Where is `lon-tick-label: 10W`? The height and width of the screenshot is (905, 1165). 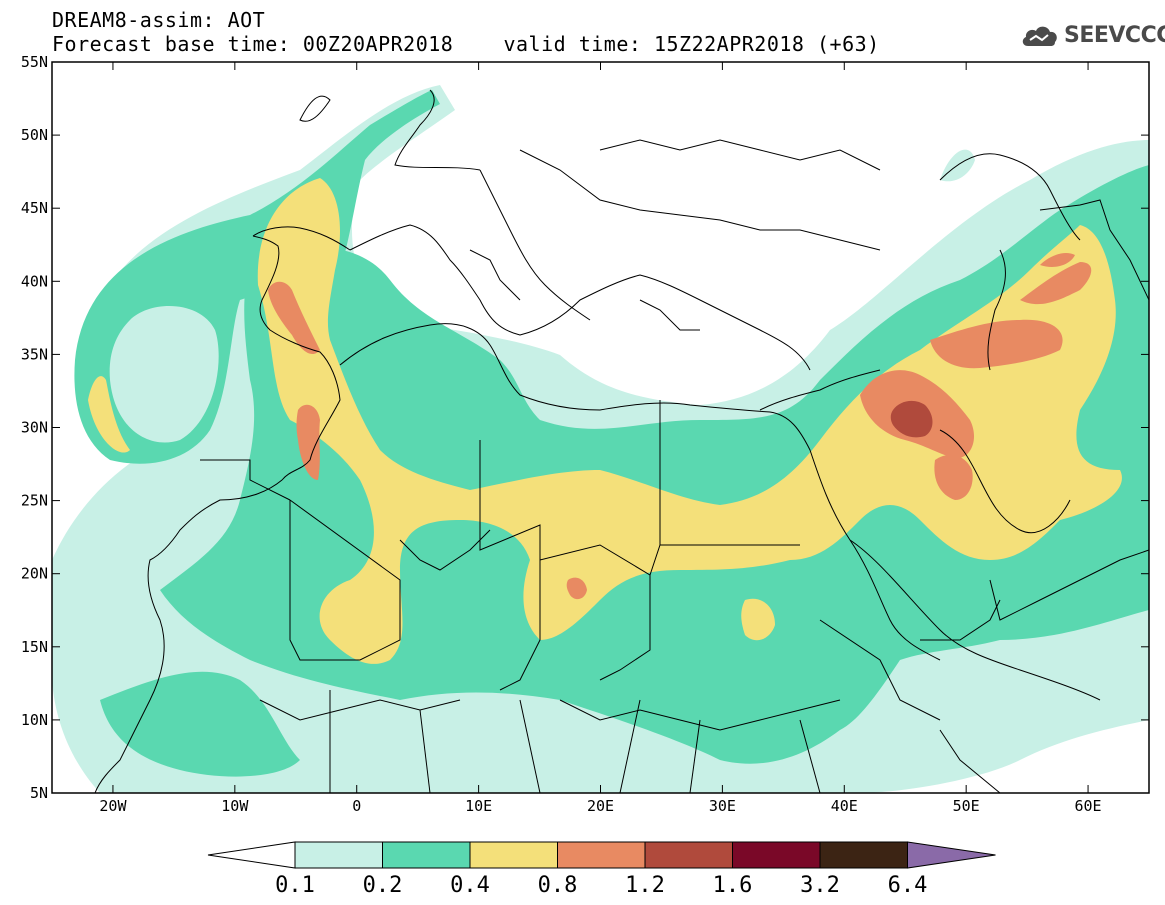 lon-tick-label: 10W is located at coordinates (235, 806).